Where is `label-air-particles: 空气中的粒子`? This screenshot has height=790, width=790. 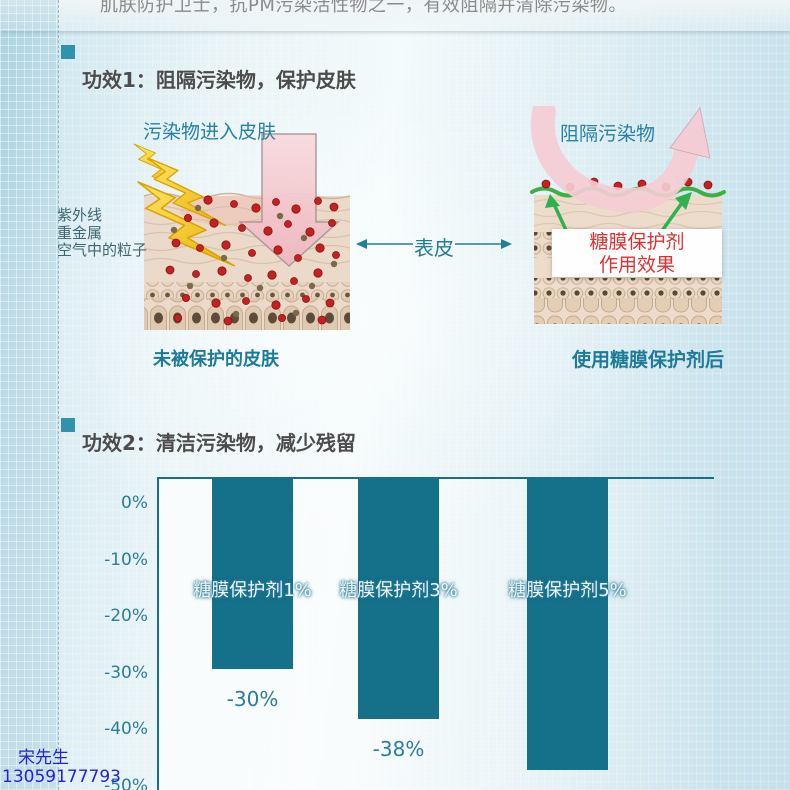 label-air-particles: 空气中的粒子 is located at coordinates (102, 250).